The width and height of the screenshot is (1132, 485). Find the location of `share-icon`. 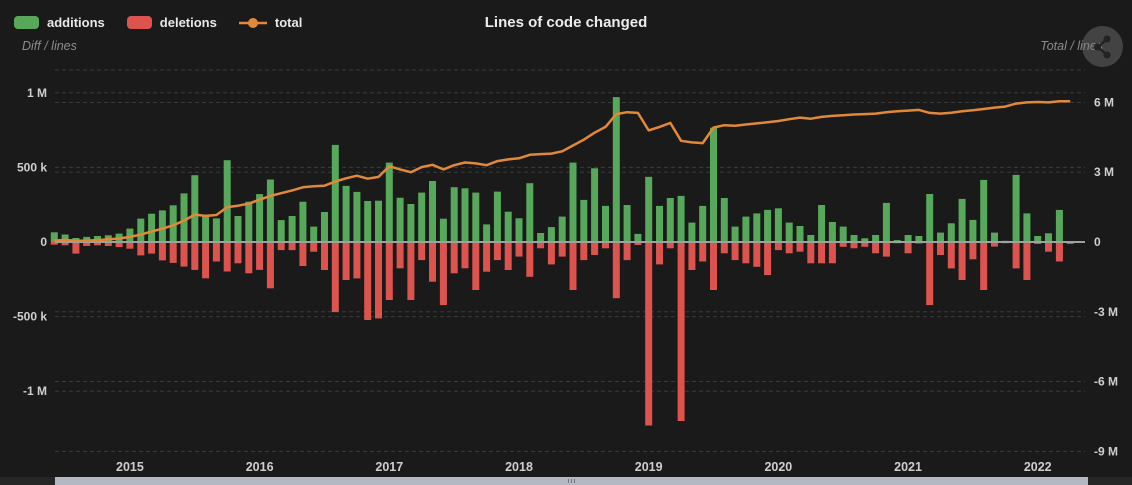

share-icon is located at coordinates (1102, 46).